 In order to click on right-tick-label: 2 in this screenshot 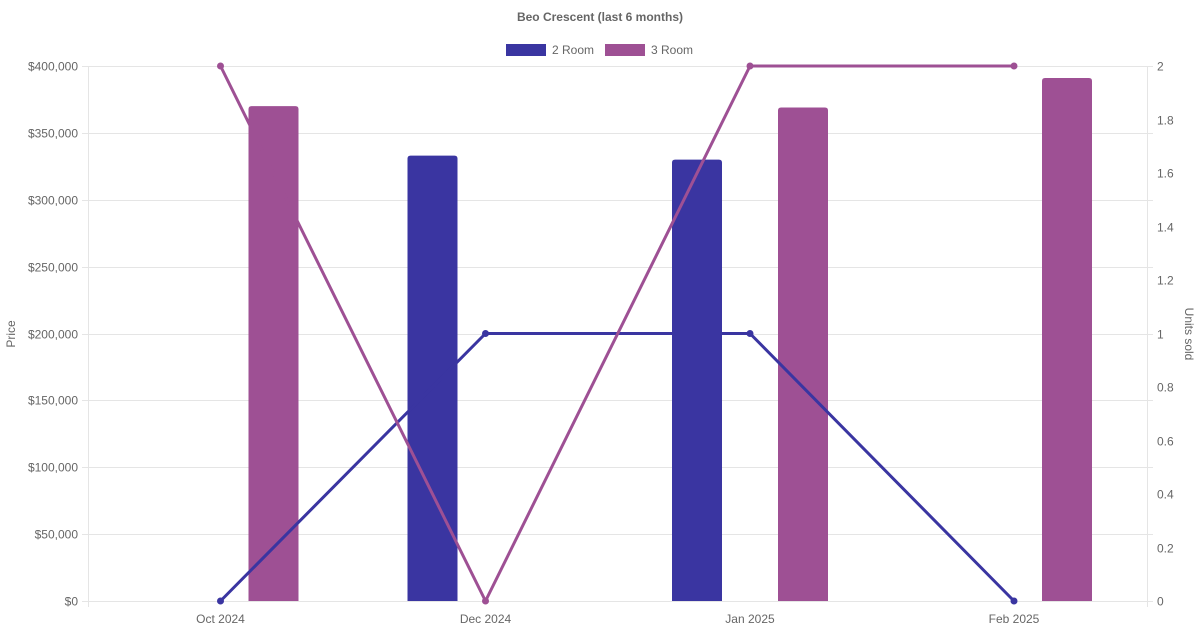, I will do `click(1160, 67)`.